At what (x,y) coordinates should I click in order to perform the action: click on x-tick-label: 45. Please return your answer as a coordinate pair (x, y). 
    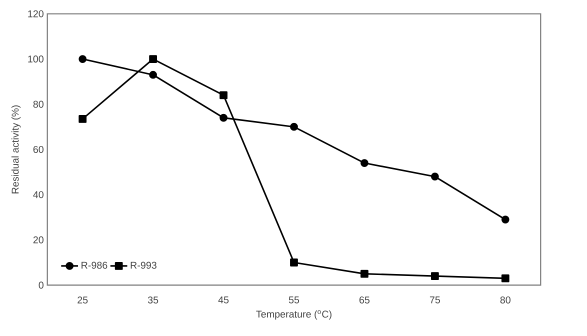
    Looking at the image, I should click on (223, 300).